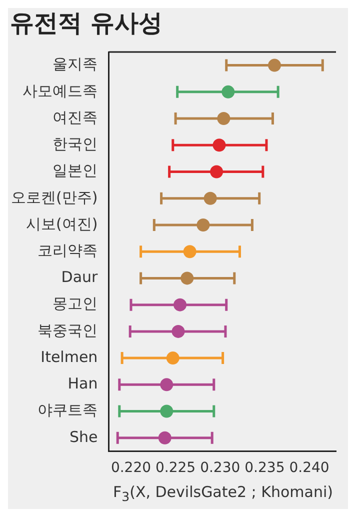 The width and height of the screenshot is (356, 523). Describe the element at coordinates (86, 23) in the screenshot. I see `chart-title: 유전적 유사성` at that location.